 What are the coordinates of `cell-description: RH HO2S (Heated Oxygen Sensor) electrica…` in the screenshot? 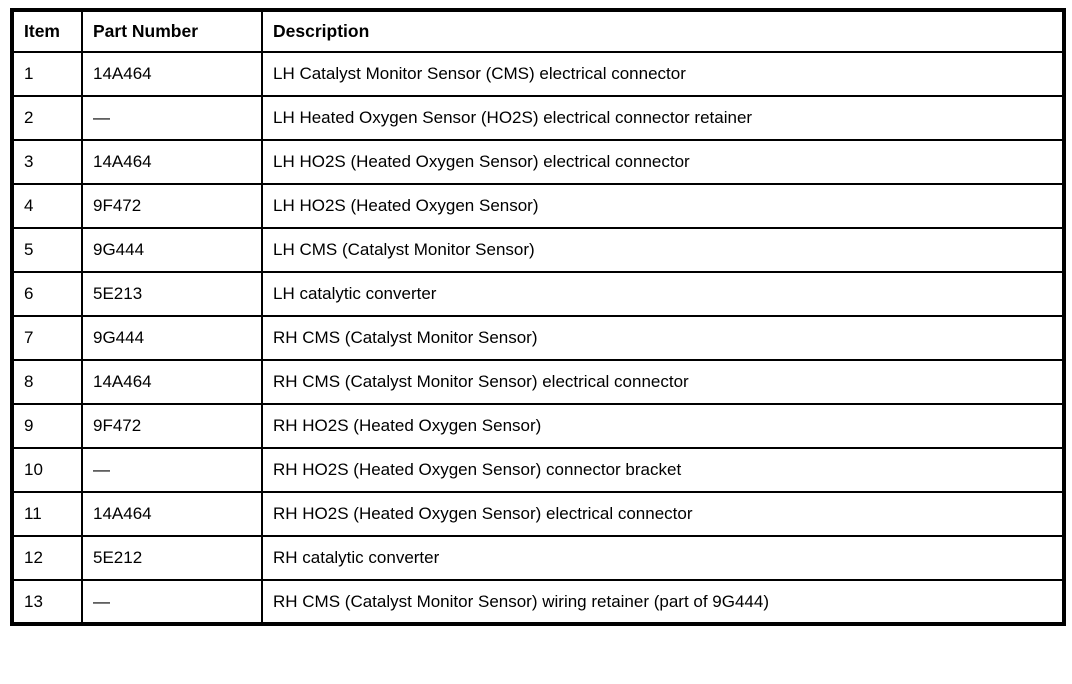 It's located at (663, 514).